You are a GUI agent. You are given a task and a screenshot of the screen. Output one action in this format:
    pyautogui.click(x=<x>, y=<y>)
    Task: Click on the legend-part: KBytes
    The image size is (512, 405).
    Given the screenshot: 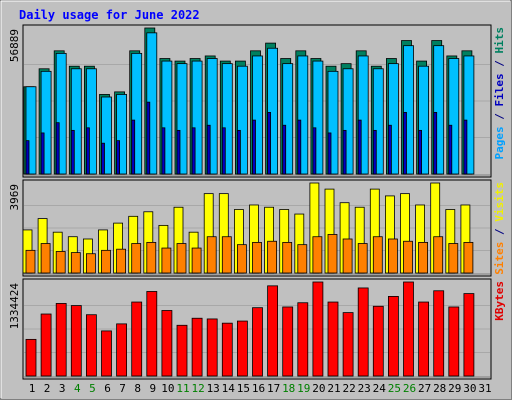 What is the action you would take?
    pyautogui.click(x=499, y=301)
    